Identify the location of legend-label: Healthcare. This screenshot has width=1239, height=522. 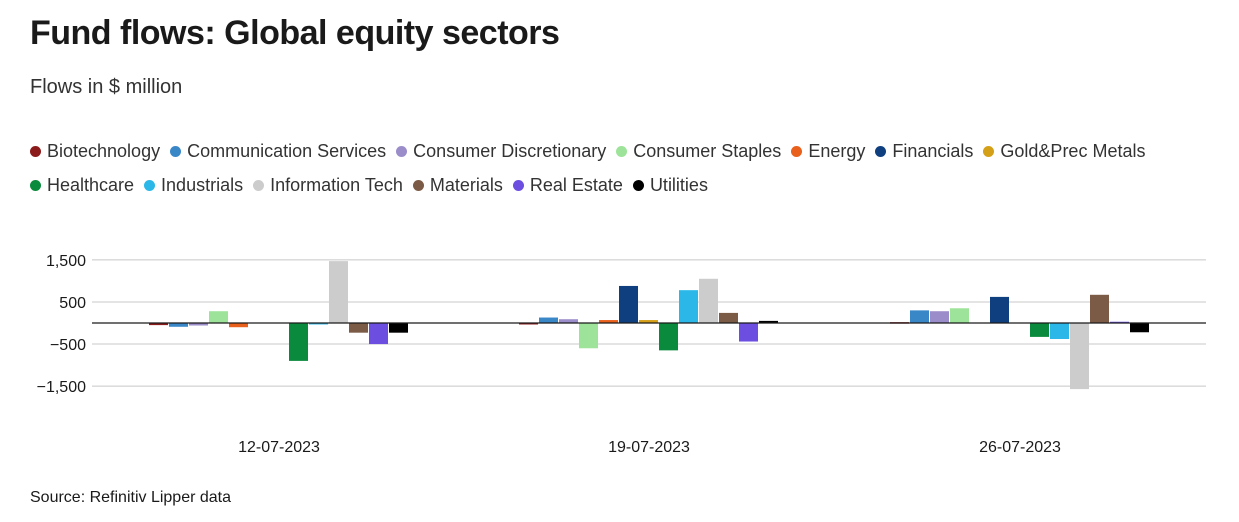
(91, 184).